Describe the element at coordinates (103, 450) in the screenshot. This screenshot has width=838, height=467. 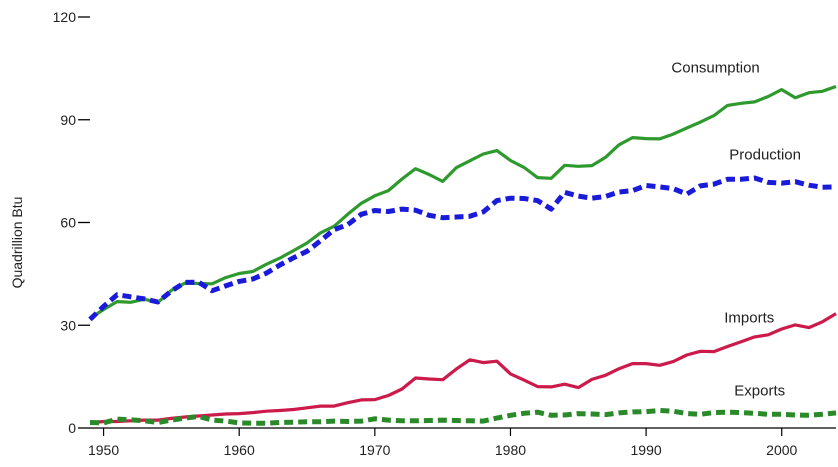
I see `x-tick-label: 1950` at that location.